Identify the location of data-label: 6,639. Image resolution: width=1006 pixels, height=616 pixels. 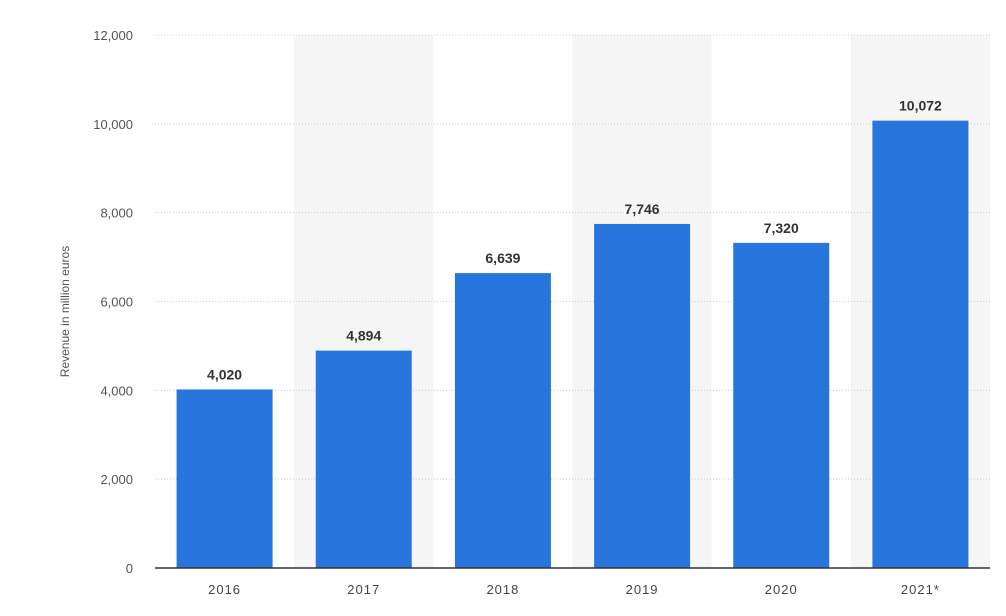
(502, 258).